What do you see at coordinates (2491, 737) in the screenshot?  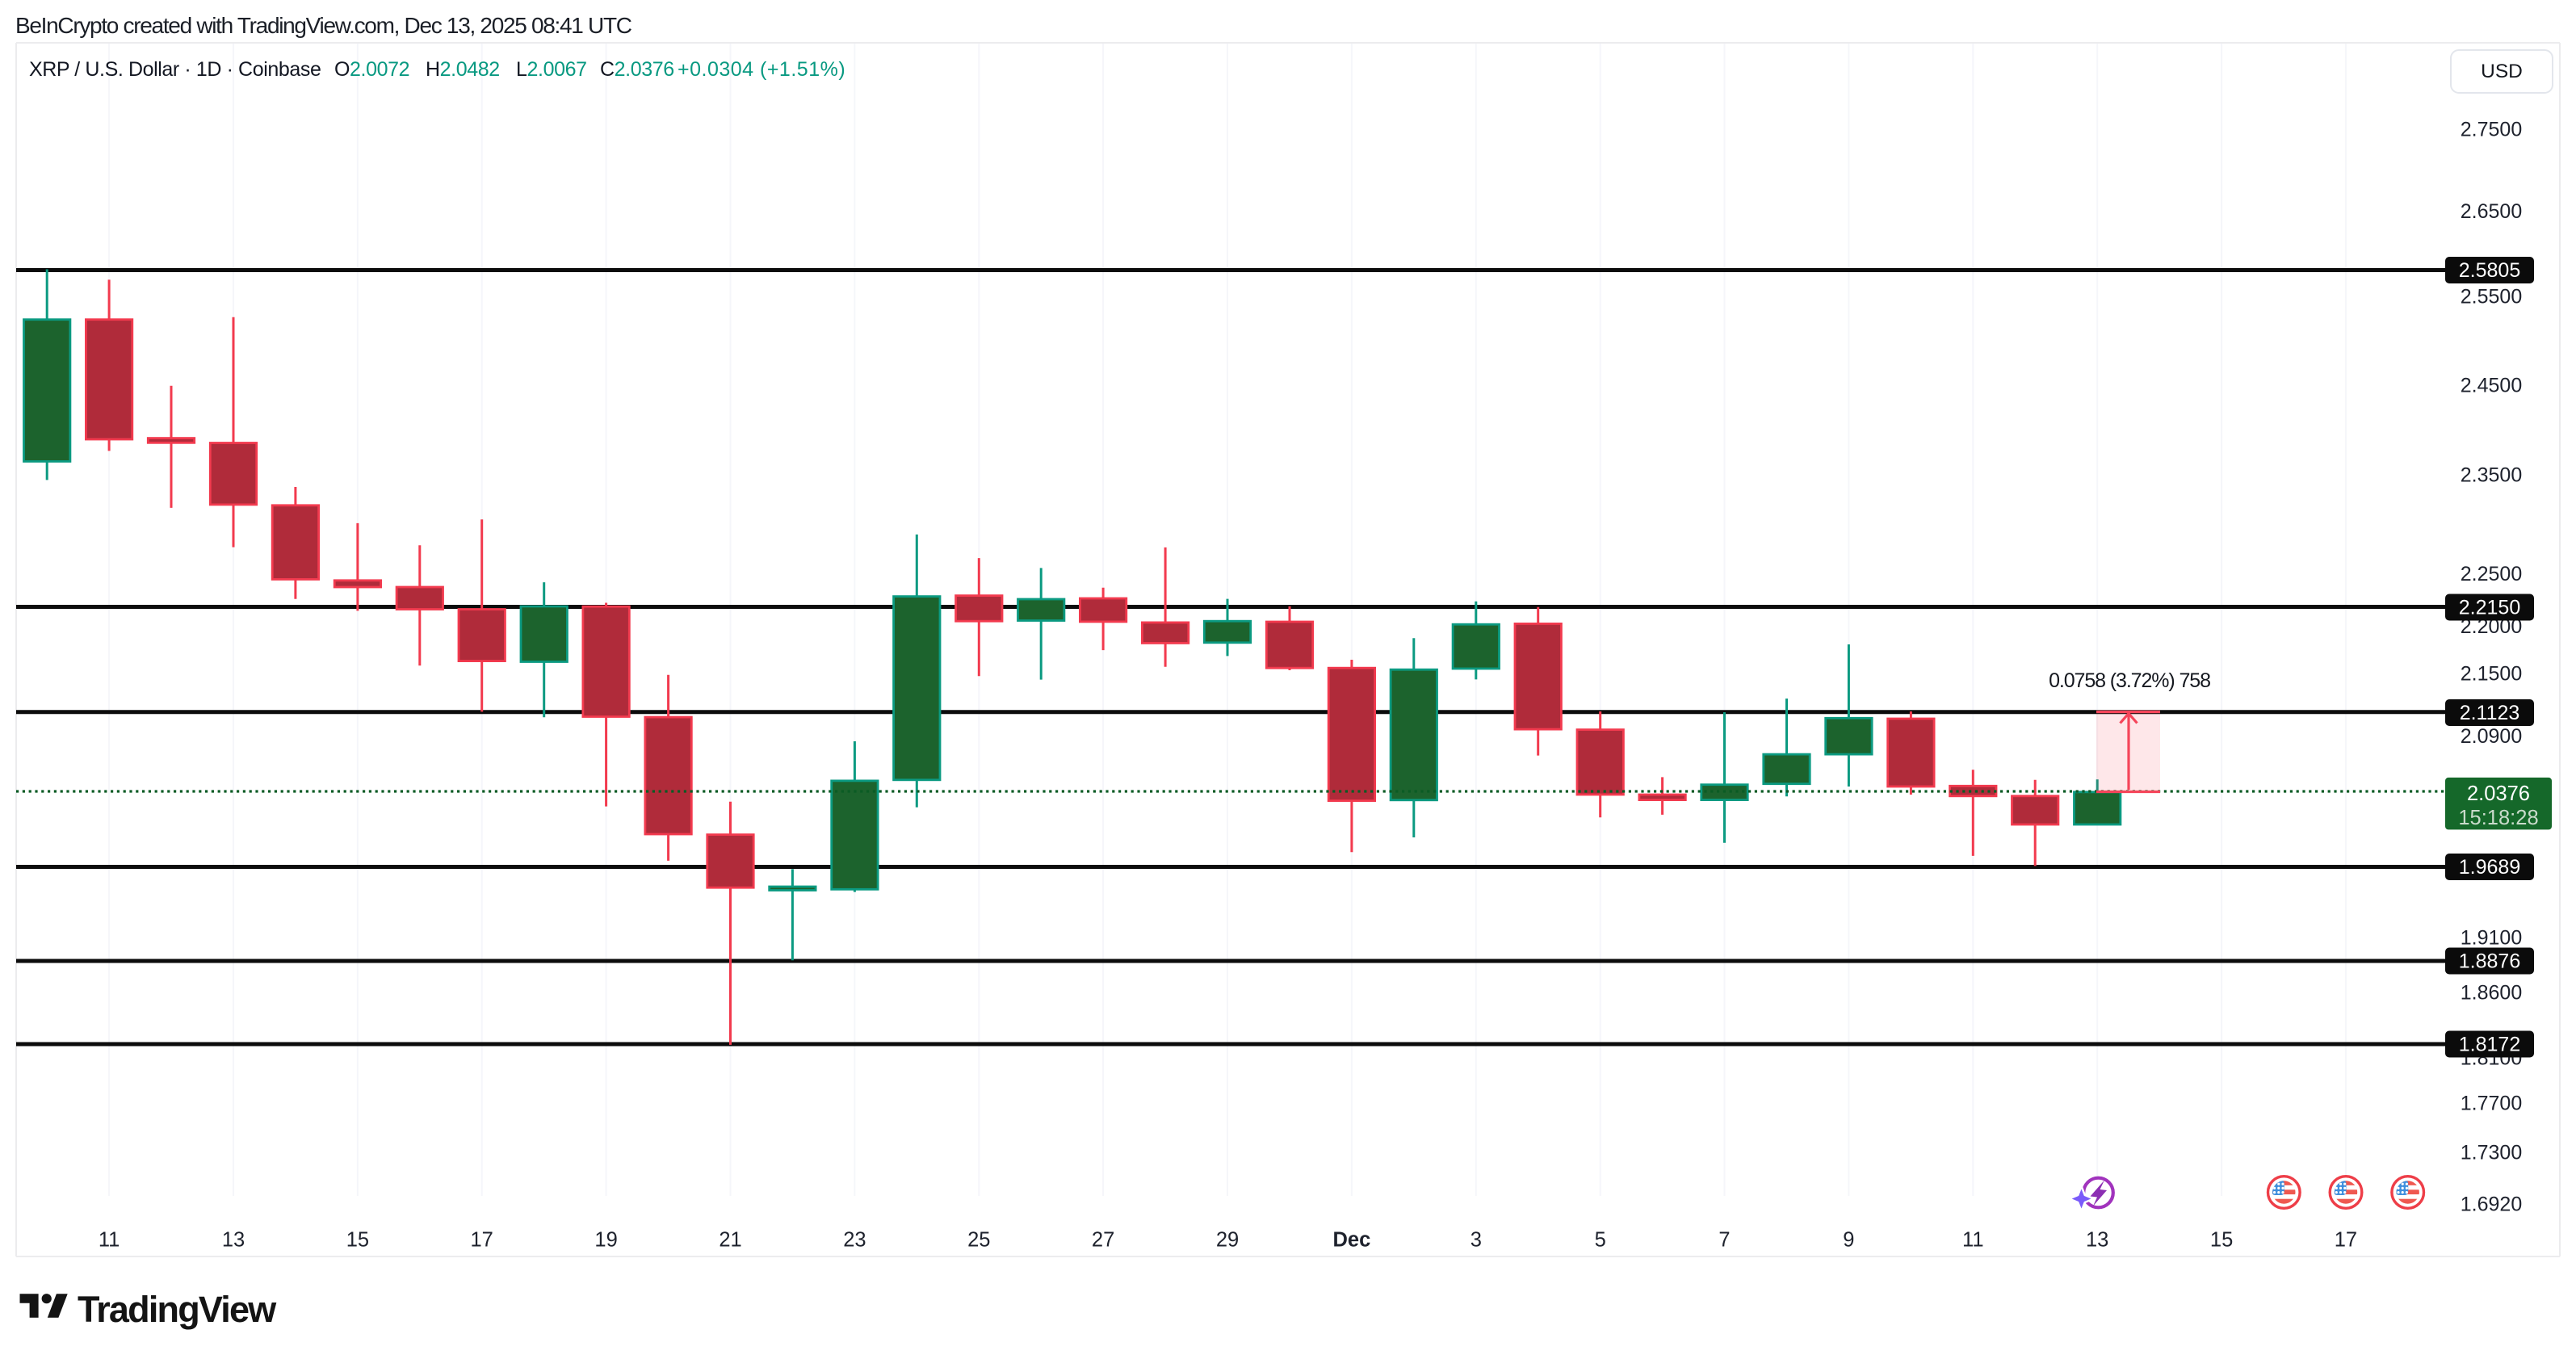 I see `svg-text: 2.0900` at bounding box center [2491, 737].